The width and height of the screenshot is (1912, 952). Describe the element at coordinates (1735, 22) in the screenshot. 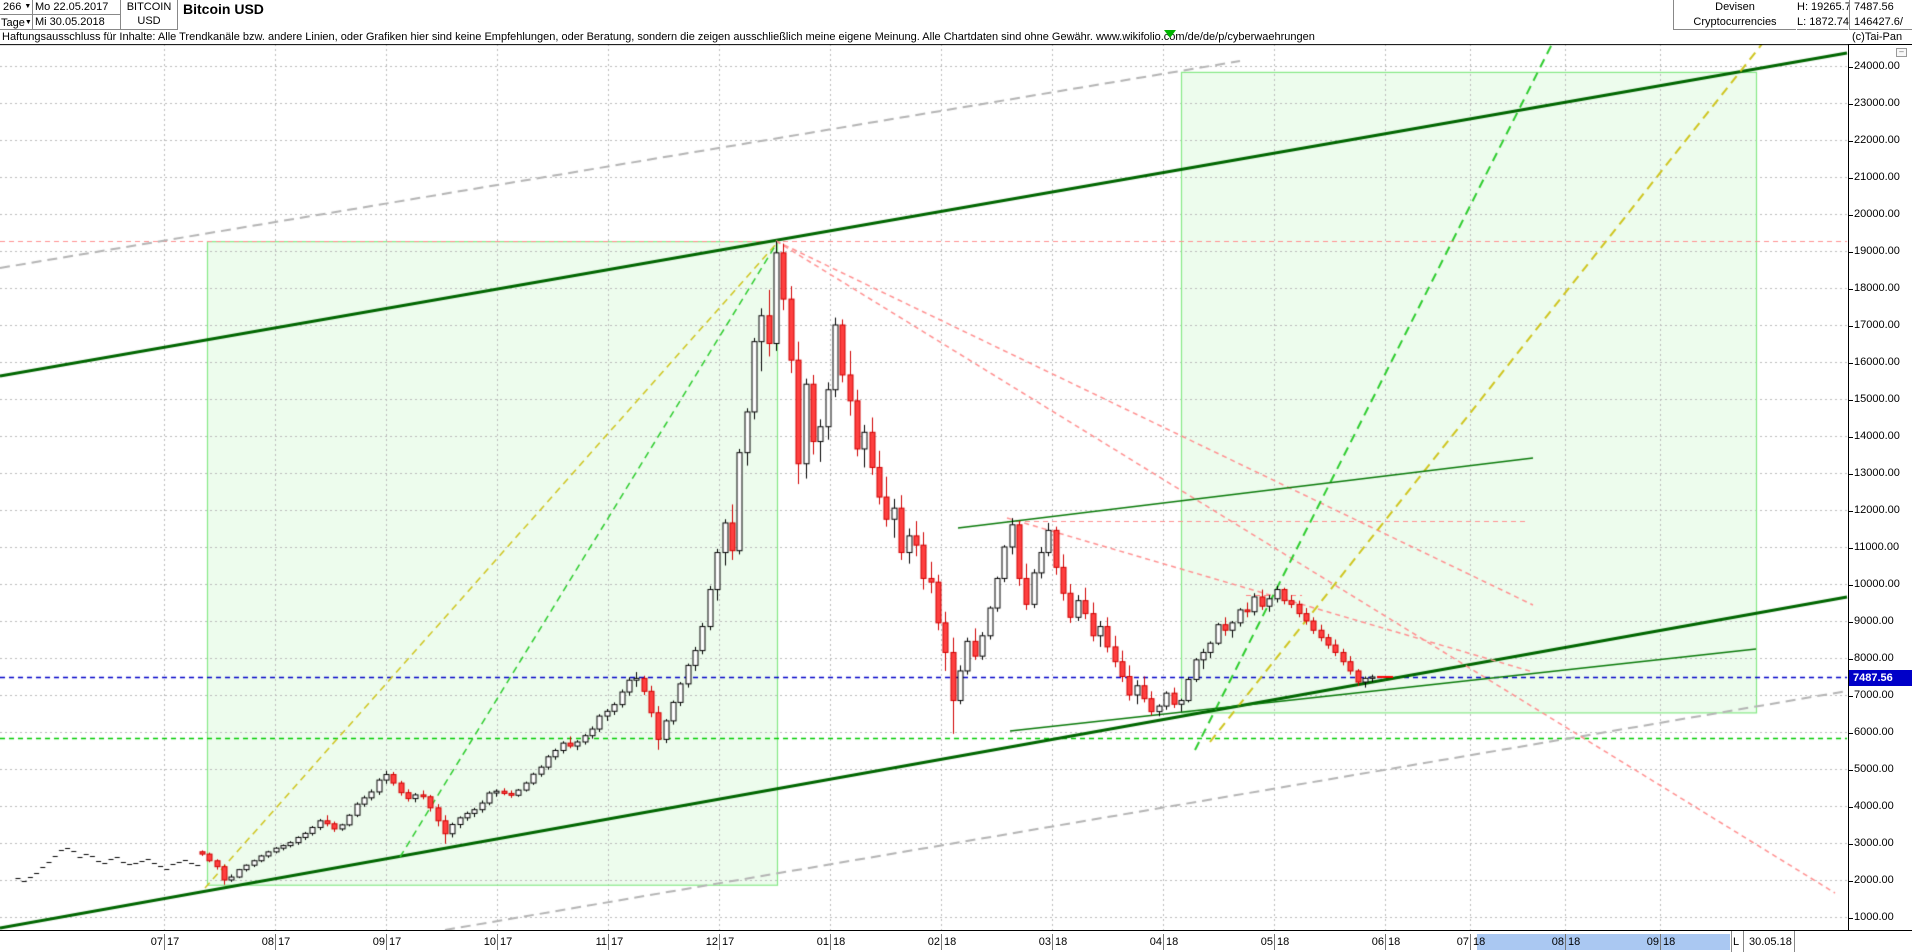

I see `category-line2: Cryptocurrencies` at that location.